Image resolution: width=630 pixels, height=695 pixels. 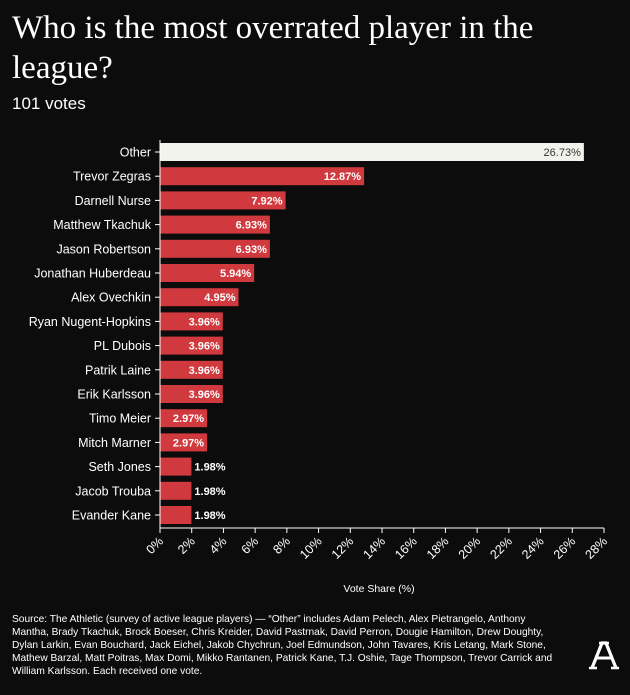 I want to click on x-tick-label: 0%, so click(x=154, y=545).